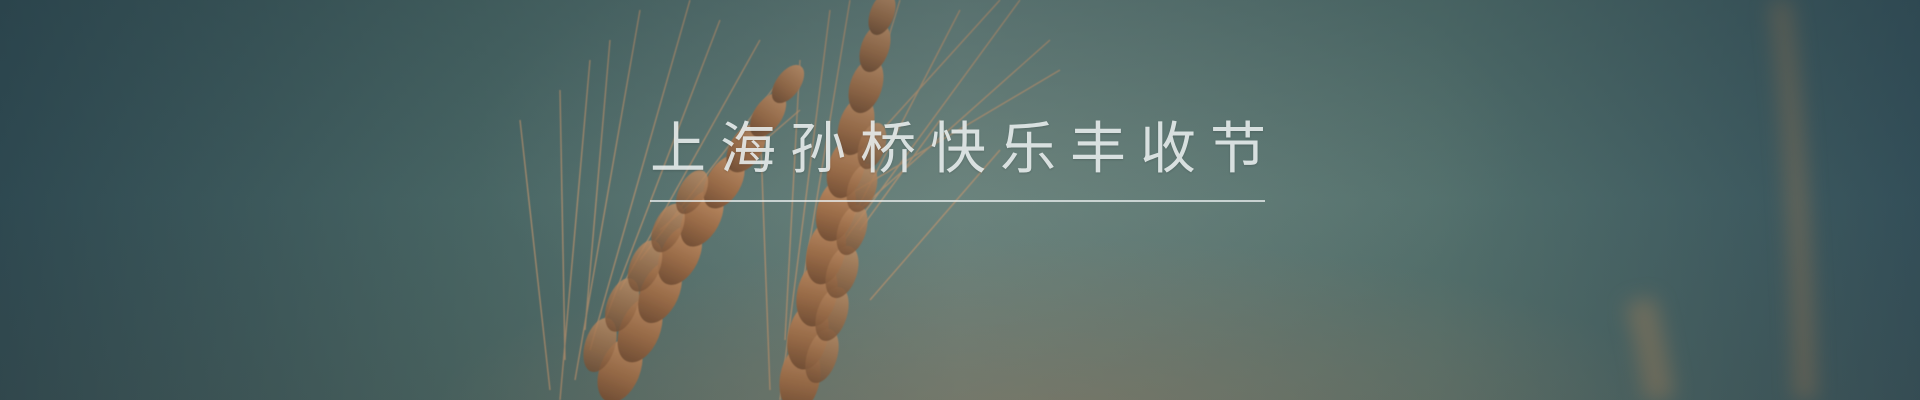  Describe the element at coordinates (965, 149) in the screenshot. I see `banner-title: 上海孙桥快乐丰收节` at that location.